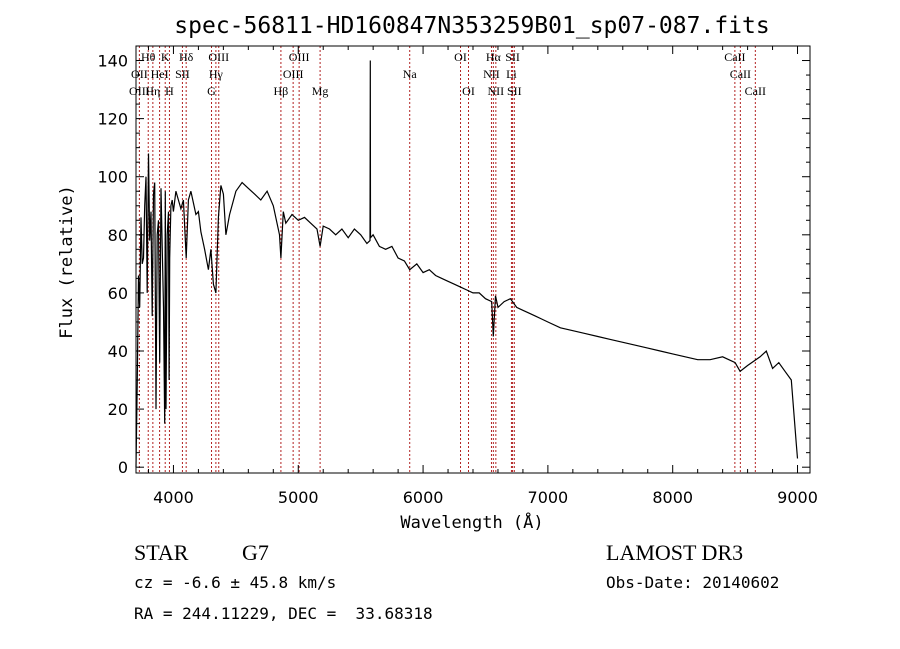 Image resolution: width=900 pixels, height=649 pixels. What do you see at coordinates (298, 497) in the screenshot?
I see `x-tick-label: 5000` at bounding box center [298, 497].